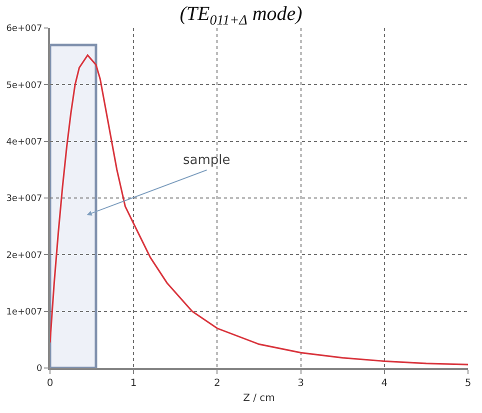  What do you see at coordinates (241, 15) in the screenshot?
I see `chart-title: (TE$_{011+Δ}$ mode)` at bounding box center [241, 15].